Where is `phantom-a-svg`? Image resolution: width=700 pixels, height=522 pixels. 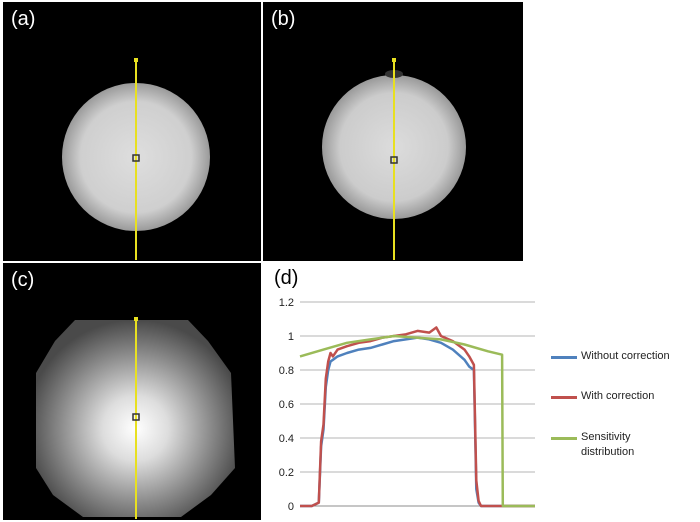 phantom-a-svg is located at coordinates (136, 159).